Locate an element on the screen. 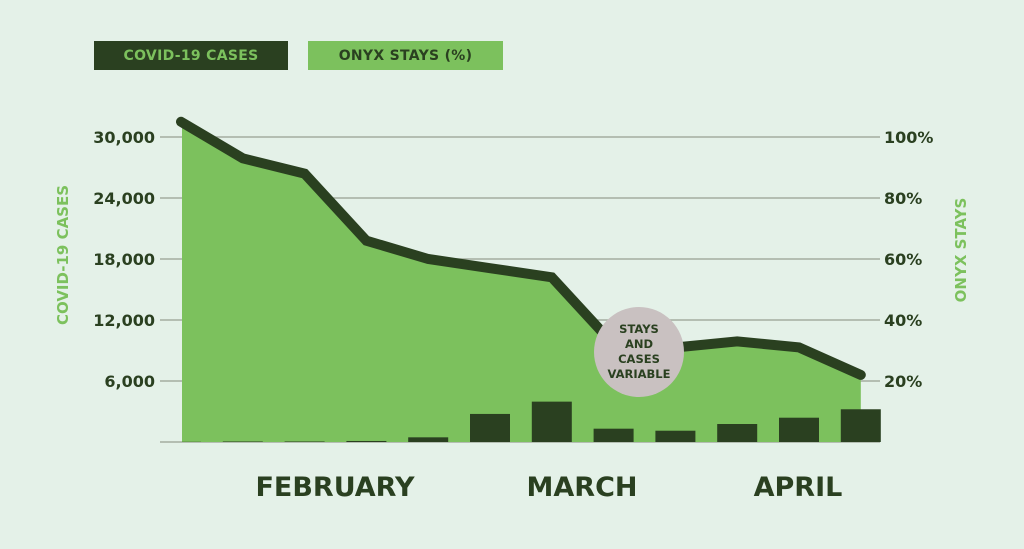  right-tick-label: 60% is located at coordinates (903, 259).